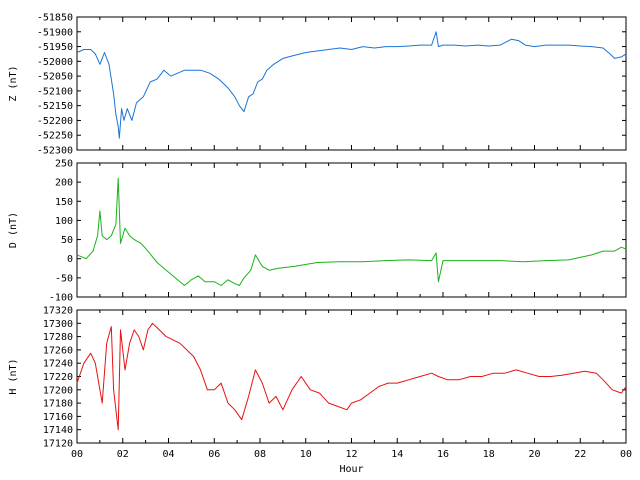 The height and width of the screenshot is (480, 640). I want to click on z-y-tick-label: -52250, so click(55, 136).